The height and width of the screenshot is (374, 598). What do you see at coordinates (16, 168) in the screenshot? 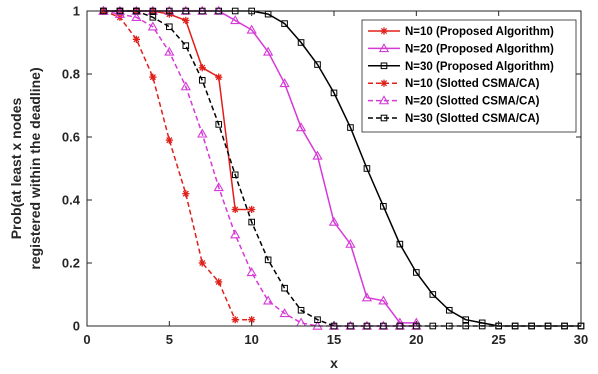
I see `y-axis-label-line-1: Prob(at least x nodes` at bounding box center [16, 168].